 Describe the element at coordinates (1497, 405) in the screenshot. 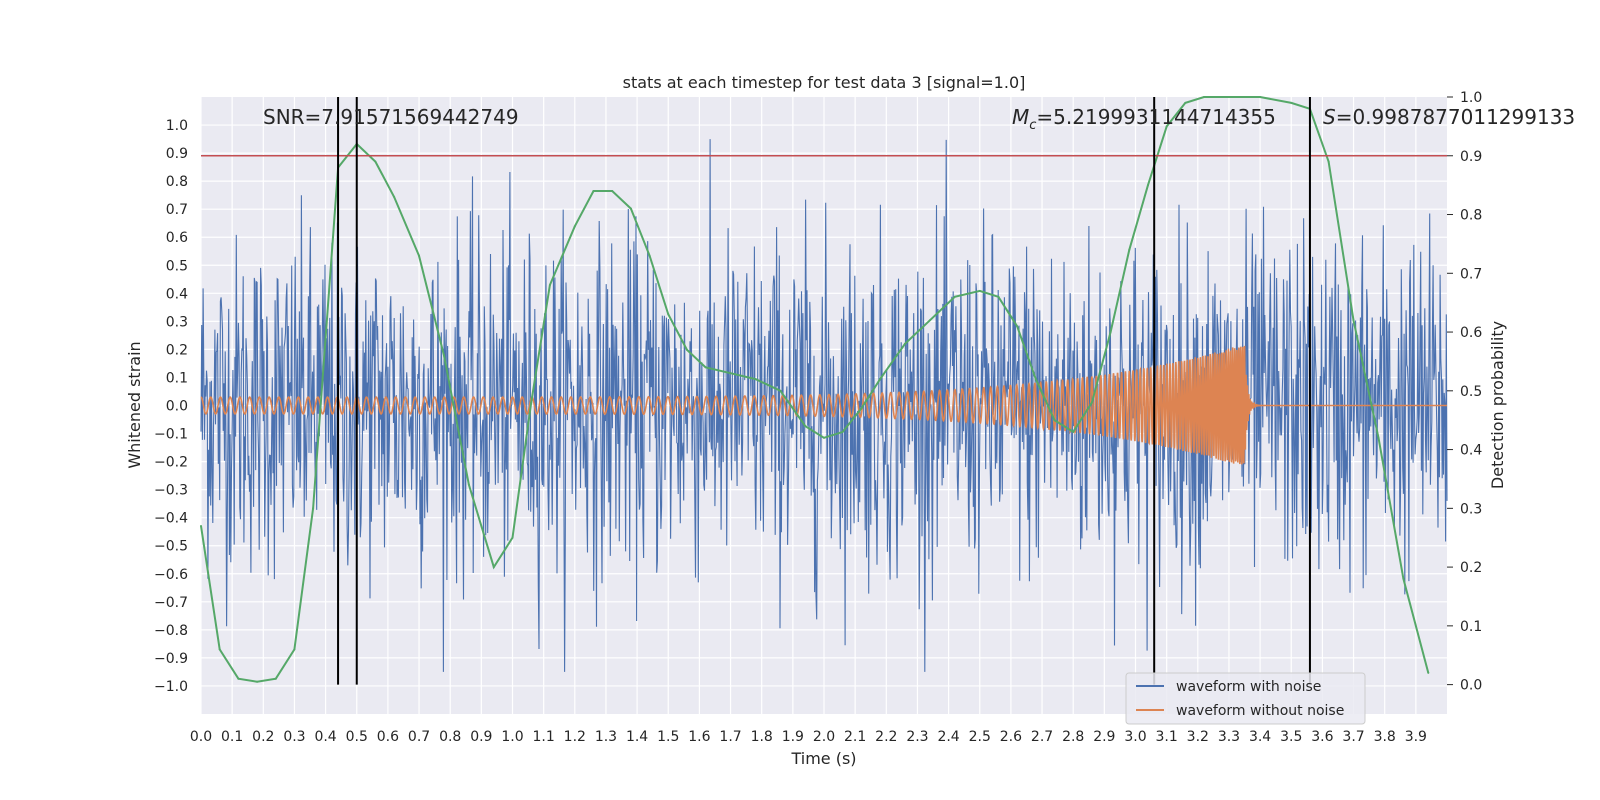

I see `y2-axis-label: Detection probability` at that location.